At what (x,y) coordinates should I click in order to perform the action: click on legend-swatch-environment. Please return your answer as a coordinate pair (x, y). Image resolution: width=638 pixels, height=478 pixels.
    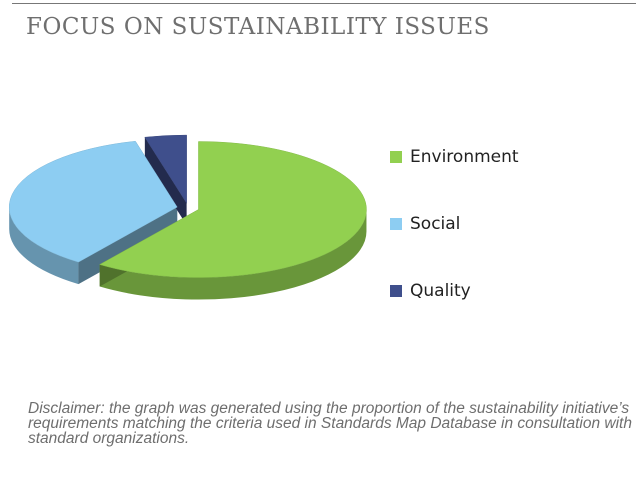
    Looking at the image, I should click on (396, 157).